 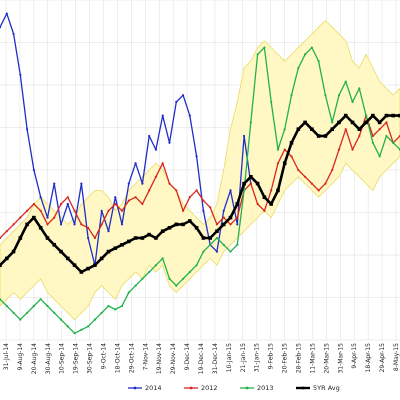 I want to click on x-tick-label: 21-Jan-15, so click(x=243, y=357).